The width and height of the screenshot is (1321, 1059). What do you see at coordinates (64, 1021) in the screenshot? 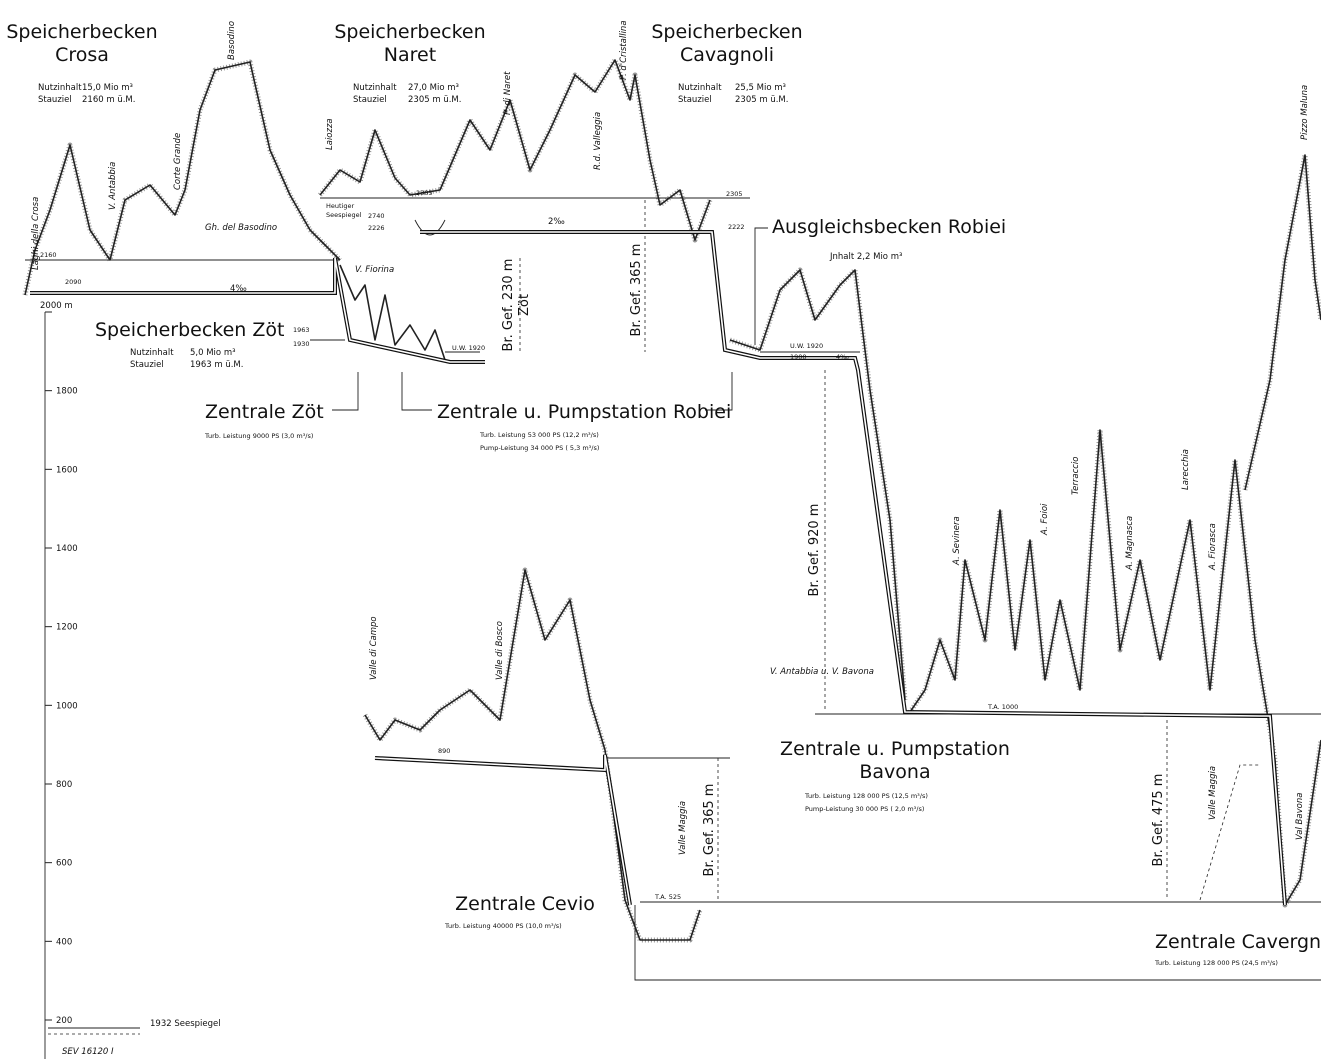
I see `scale-label: 200` at bounding box center [64, 1021].